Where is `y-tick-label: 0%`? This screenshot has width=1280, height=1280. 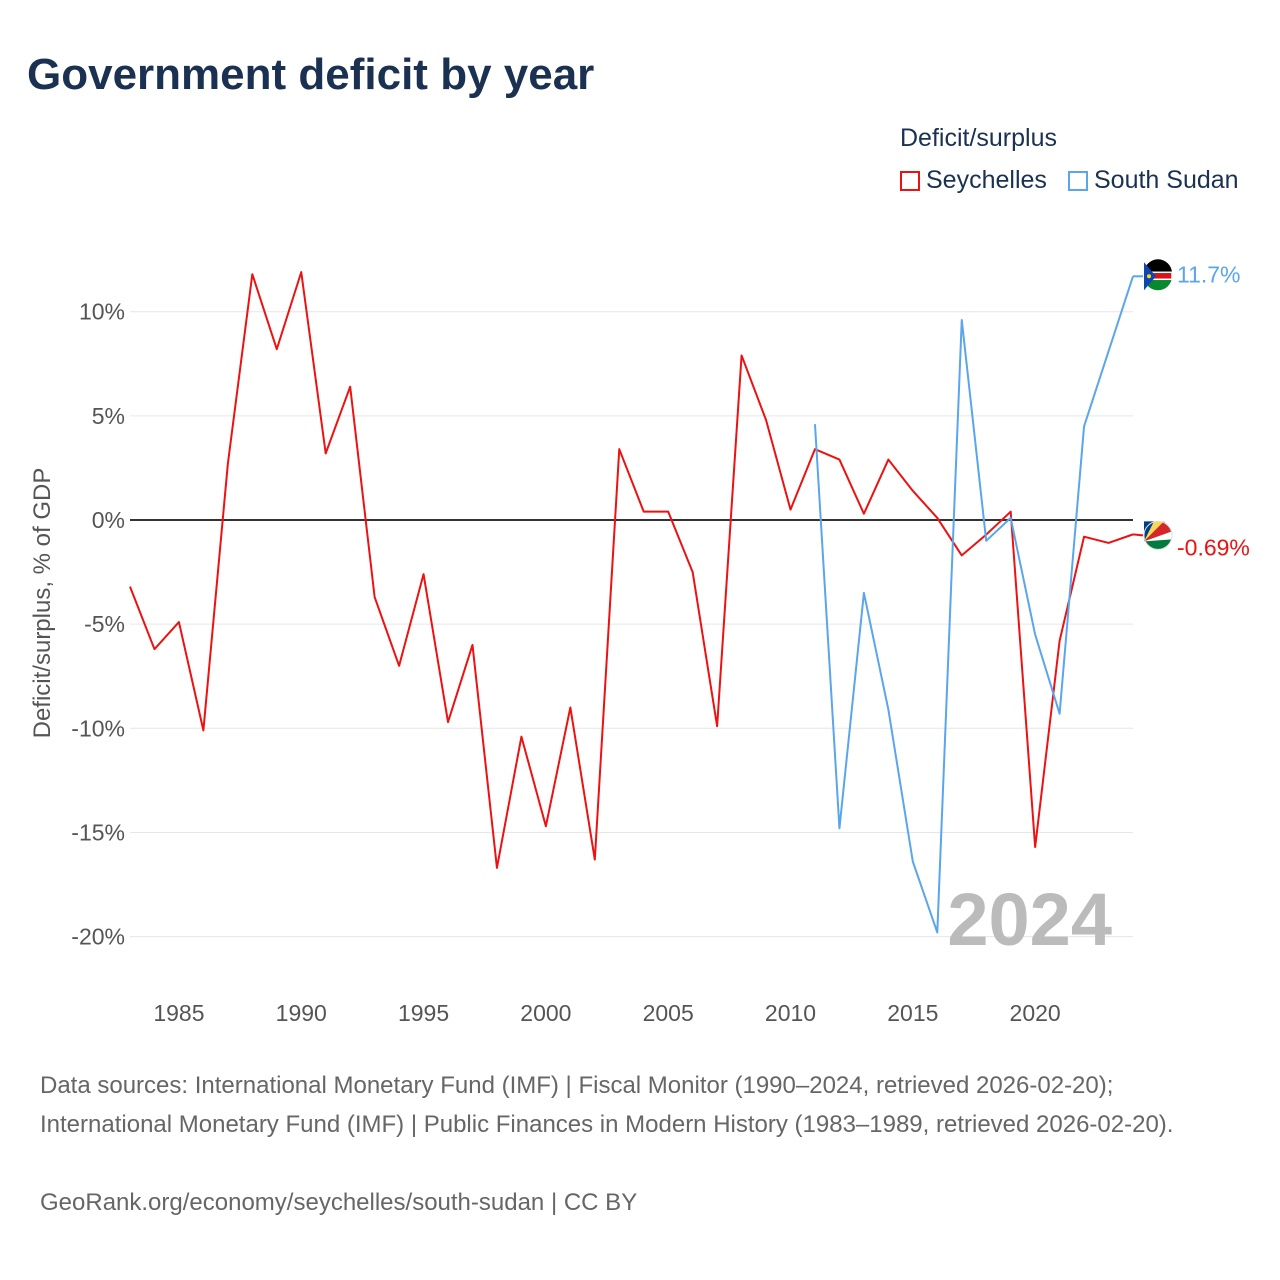 y-tick-label: 0% is located at coordinates (108, 520).